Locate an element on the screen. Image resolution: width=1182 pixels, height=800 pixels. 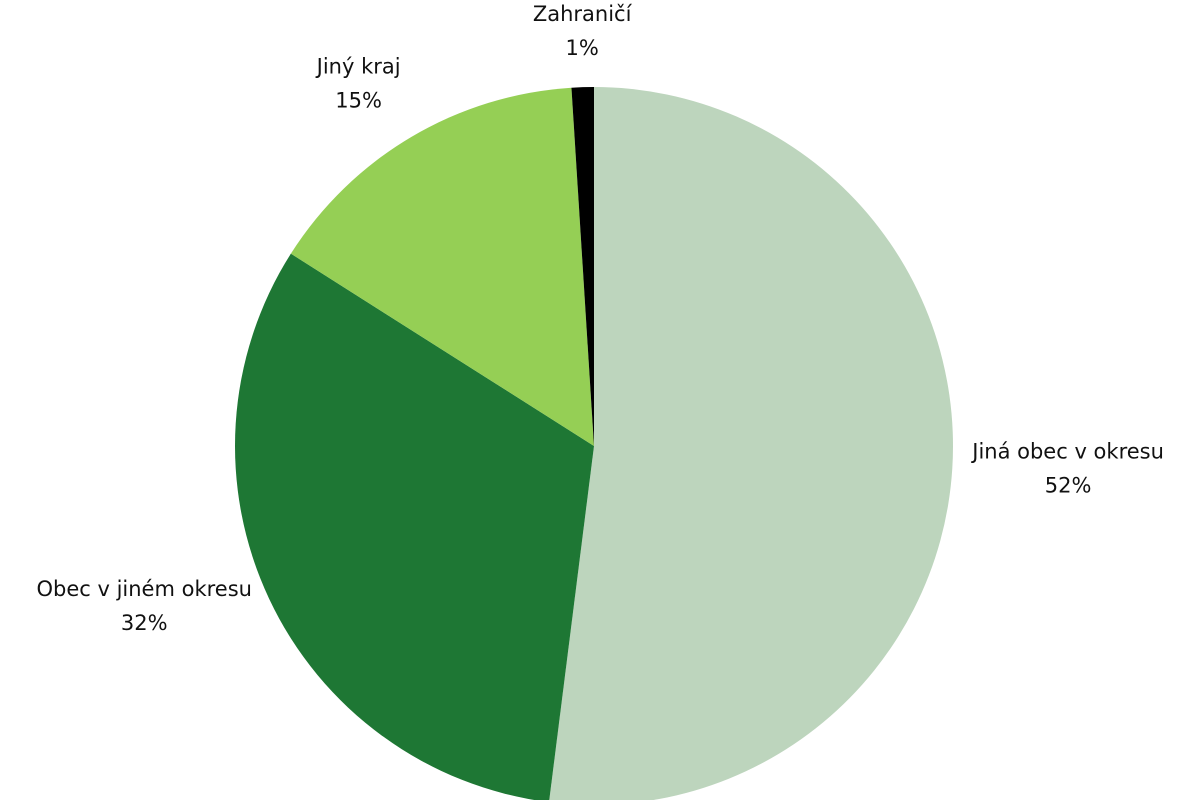
slice-value: 52% is located at coordinates (1068, 486).